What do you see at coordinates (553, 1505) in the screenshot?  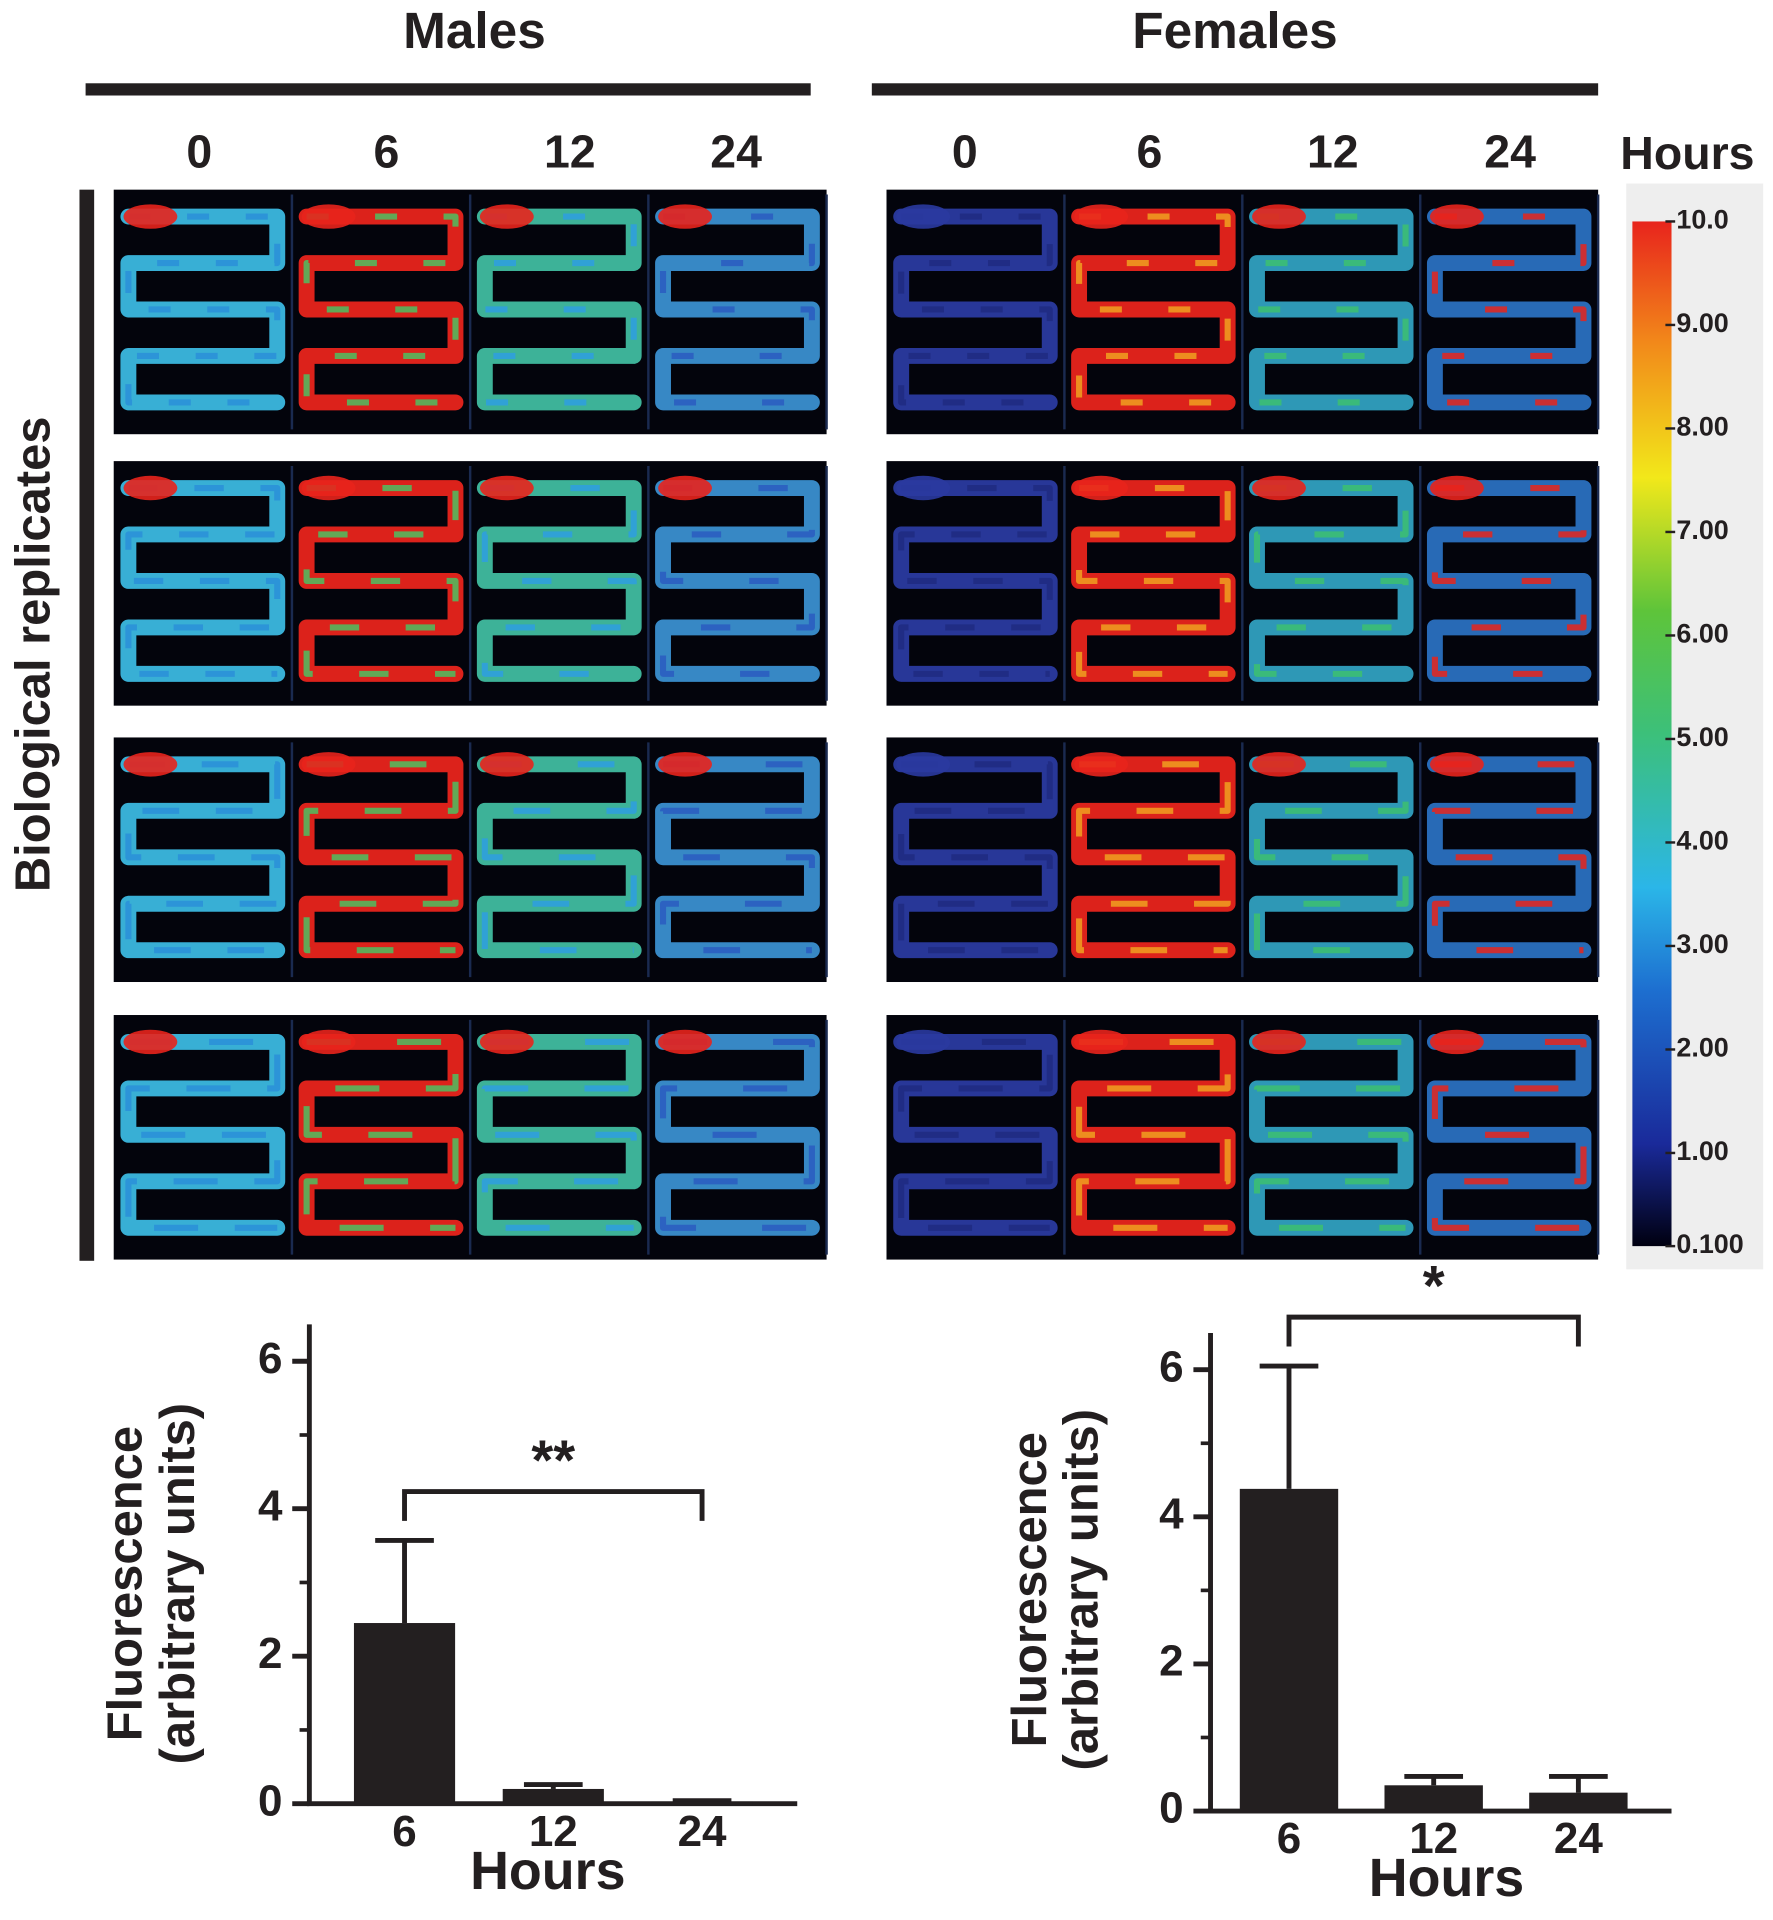 I see `significance-bracket` at bounding box center [553, 1505].